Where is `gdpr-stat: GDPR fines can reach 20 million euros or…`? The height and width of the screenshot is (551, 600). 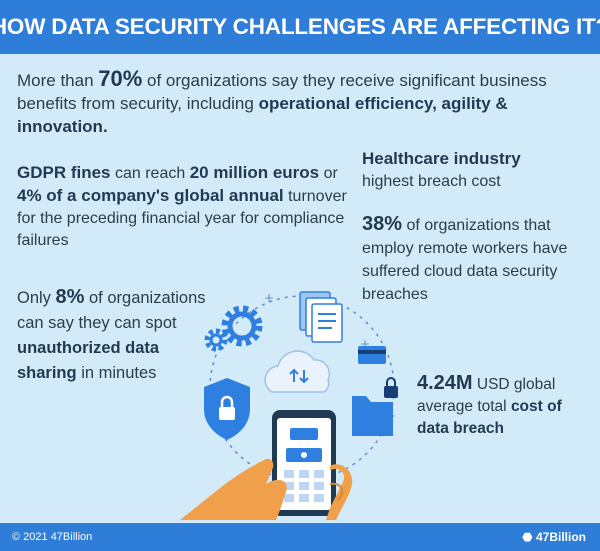
gdpr-stat: GDPR fines can reach 20 million euros or… is located at coordinates (182, 207).